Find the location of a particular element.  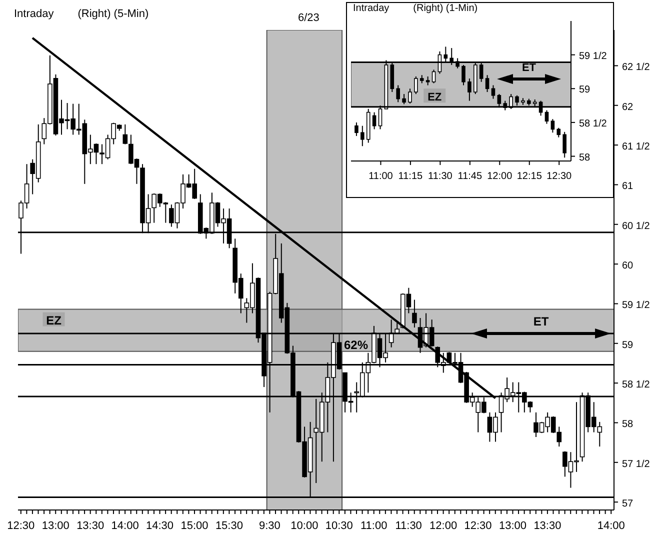

x-tick-label: 10:00 is located at coordinates (304, 526).